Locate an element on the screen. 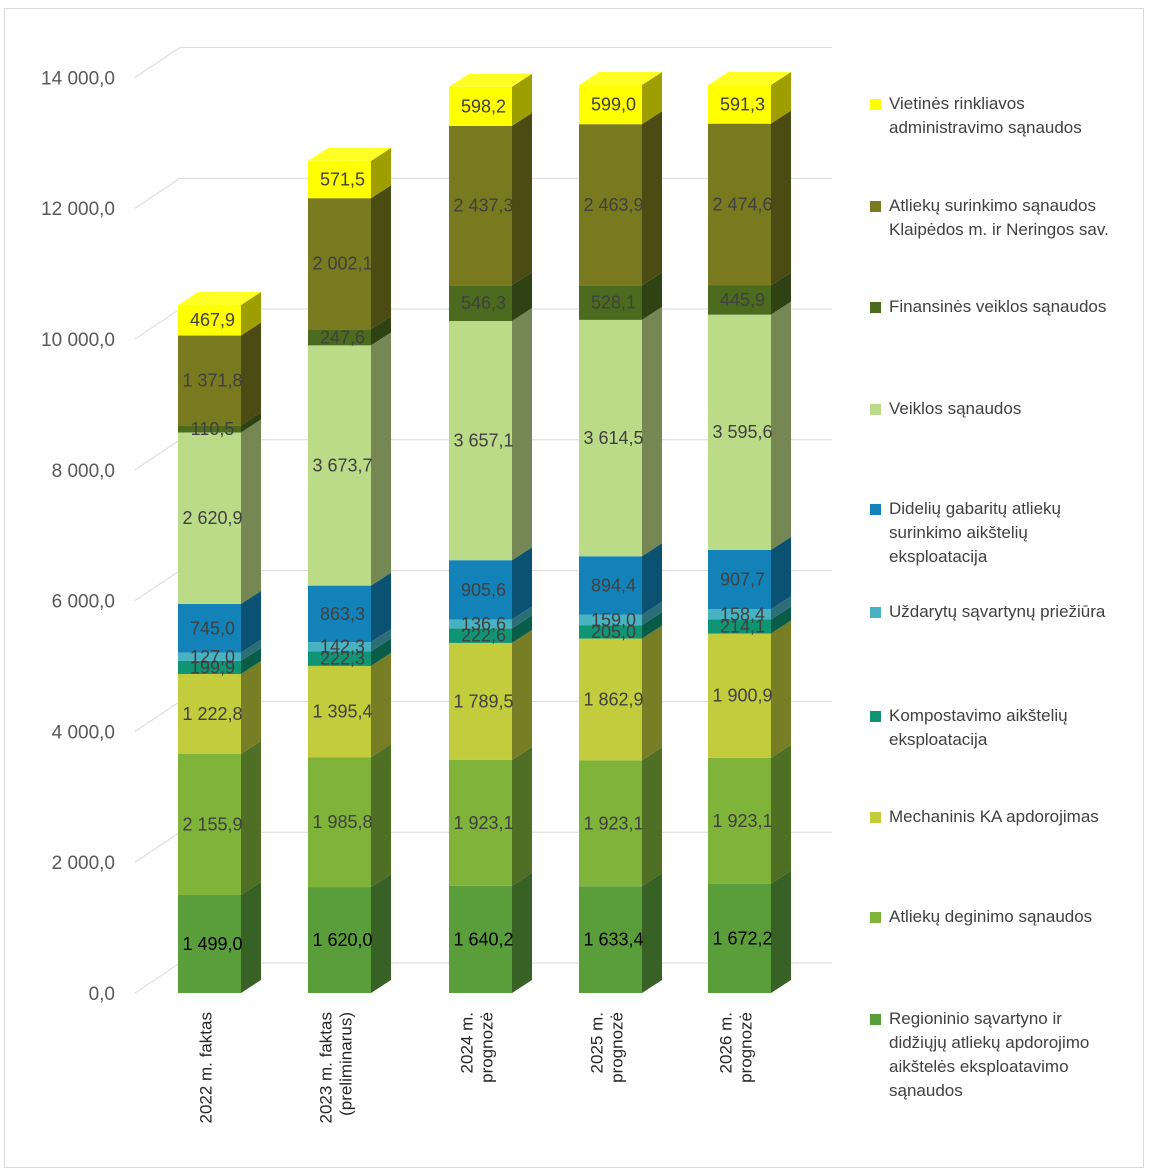 The width and height of the screenshot is (1150, 1175). data-label: 1 371,8 is located at coordinates (212, 380).